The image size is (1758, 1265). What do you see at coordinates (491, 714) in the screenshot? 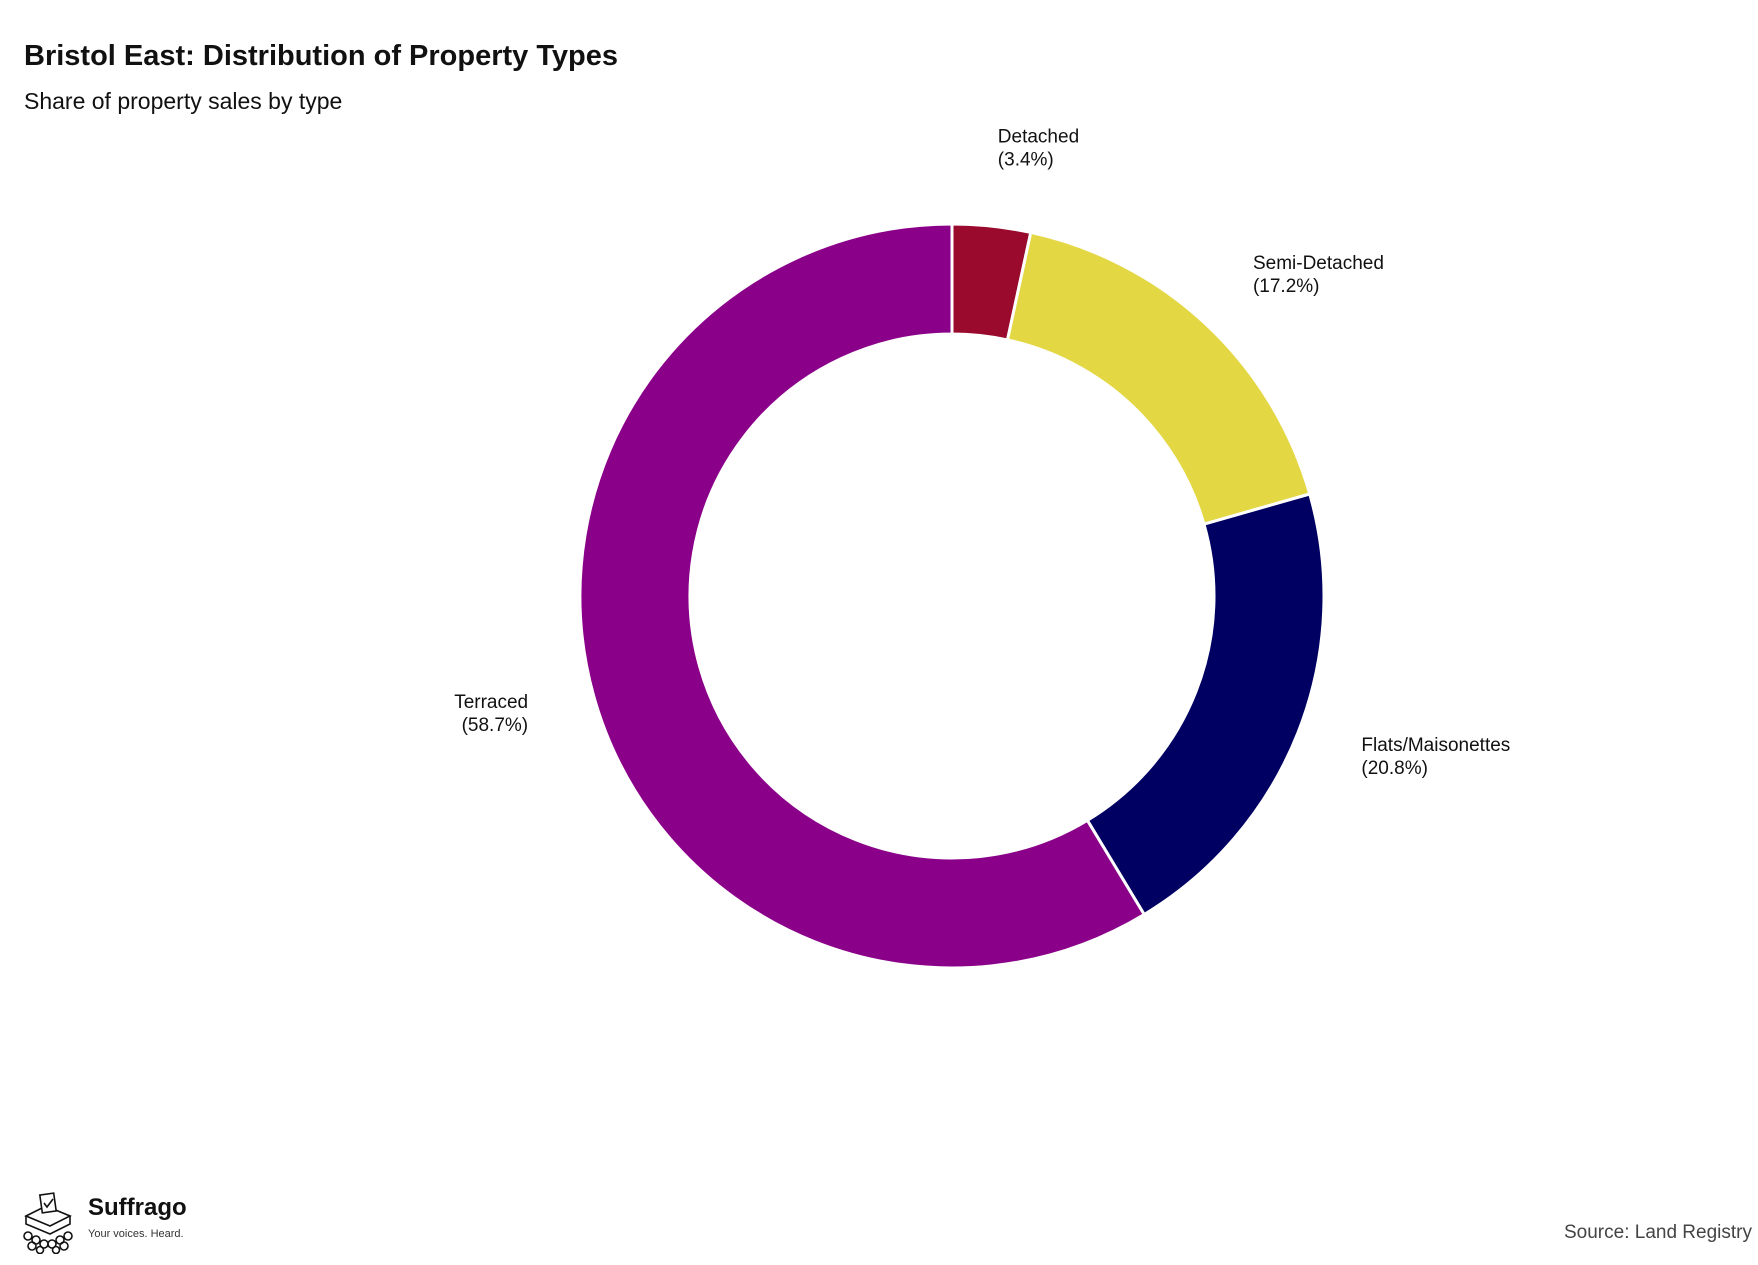
I see `slice-label-terraced: Terraced (58.7%)` at bounding box center [491, 714].